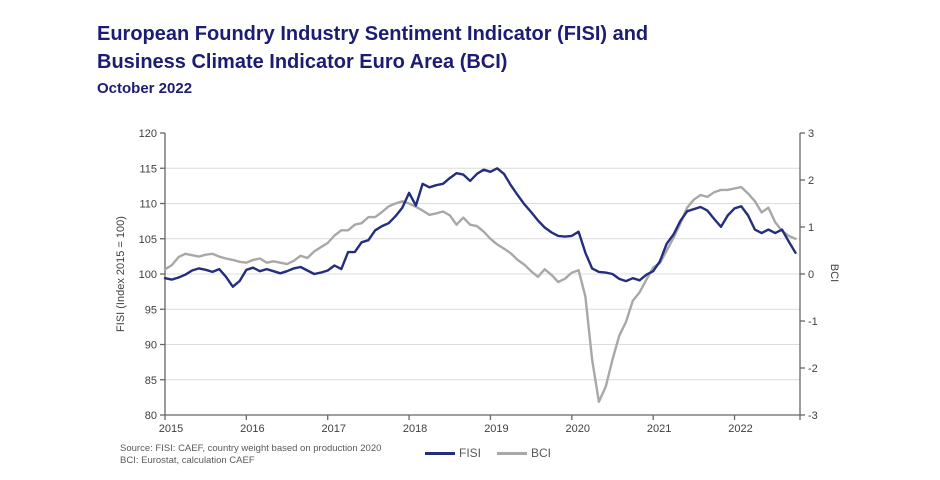  I want to click on source-line-2: BCI: Eurostat, calculation CAEF, so click(187, 460).